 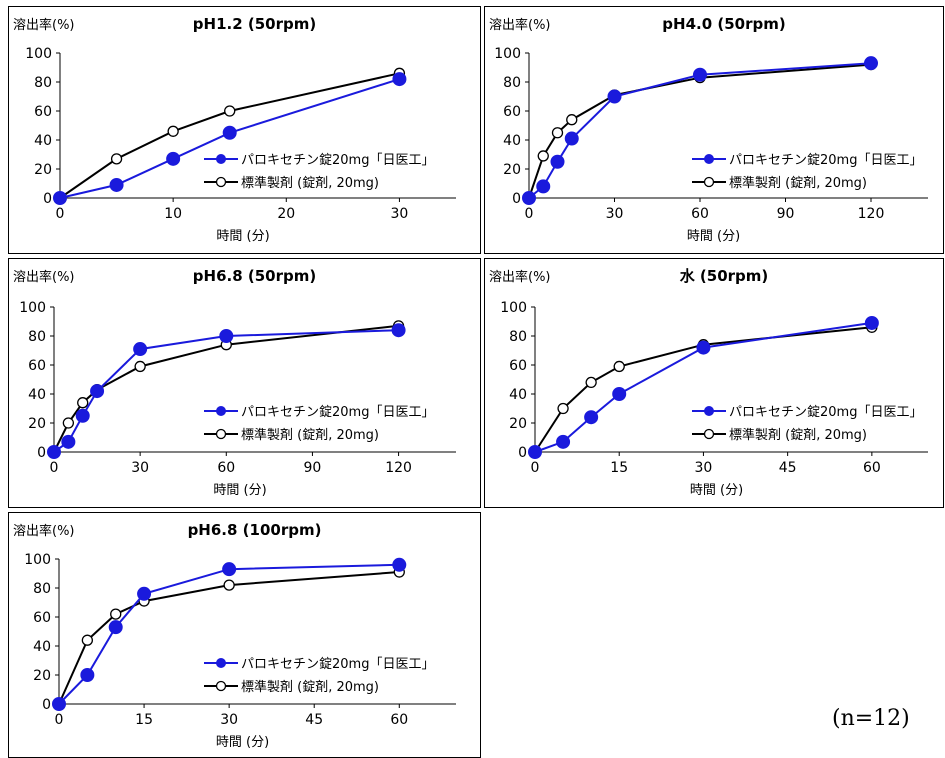 I want to click on x-tick-label: 45, so click(x=314, y=720).